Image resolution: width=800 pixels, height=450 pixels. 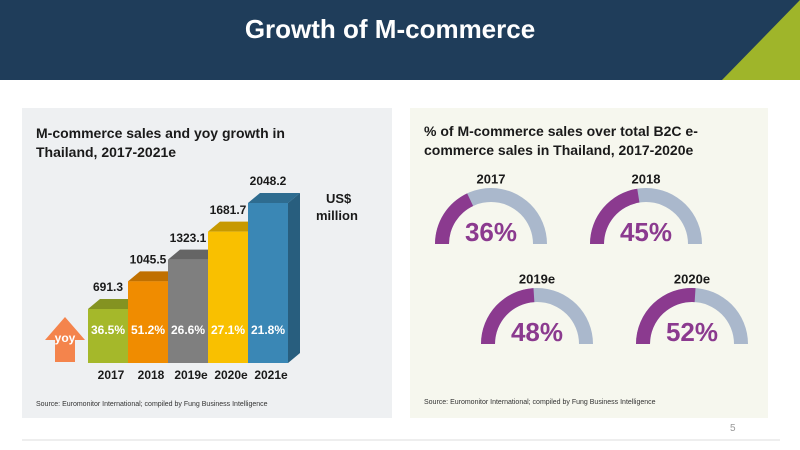 What do you see at coordinates (111, 375) in the screenshot?
I see `x-tick-label: 2017` at bounding box center [111, 375].